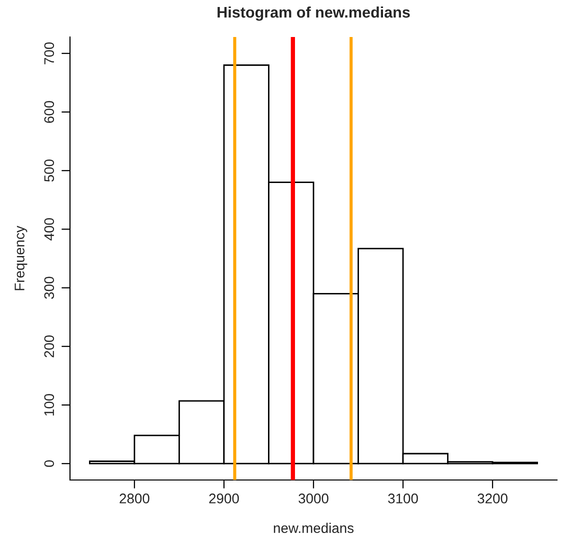 The image size is (561, 545). I want to click on y-tick-label: 100, so click(49, 405).